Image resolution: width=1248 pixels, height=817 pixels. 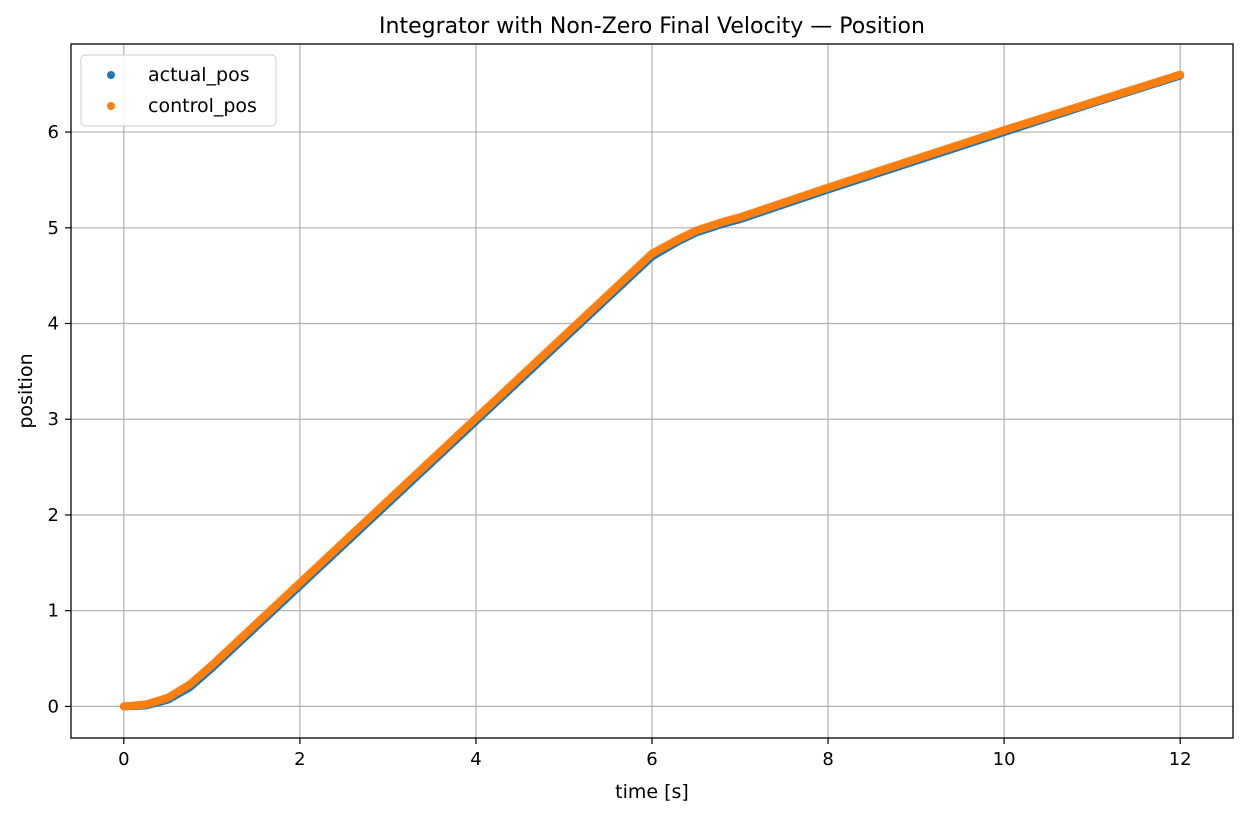 I want to click on y-tick-label: 0, so click(x=53, y=706).